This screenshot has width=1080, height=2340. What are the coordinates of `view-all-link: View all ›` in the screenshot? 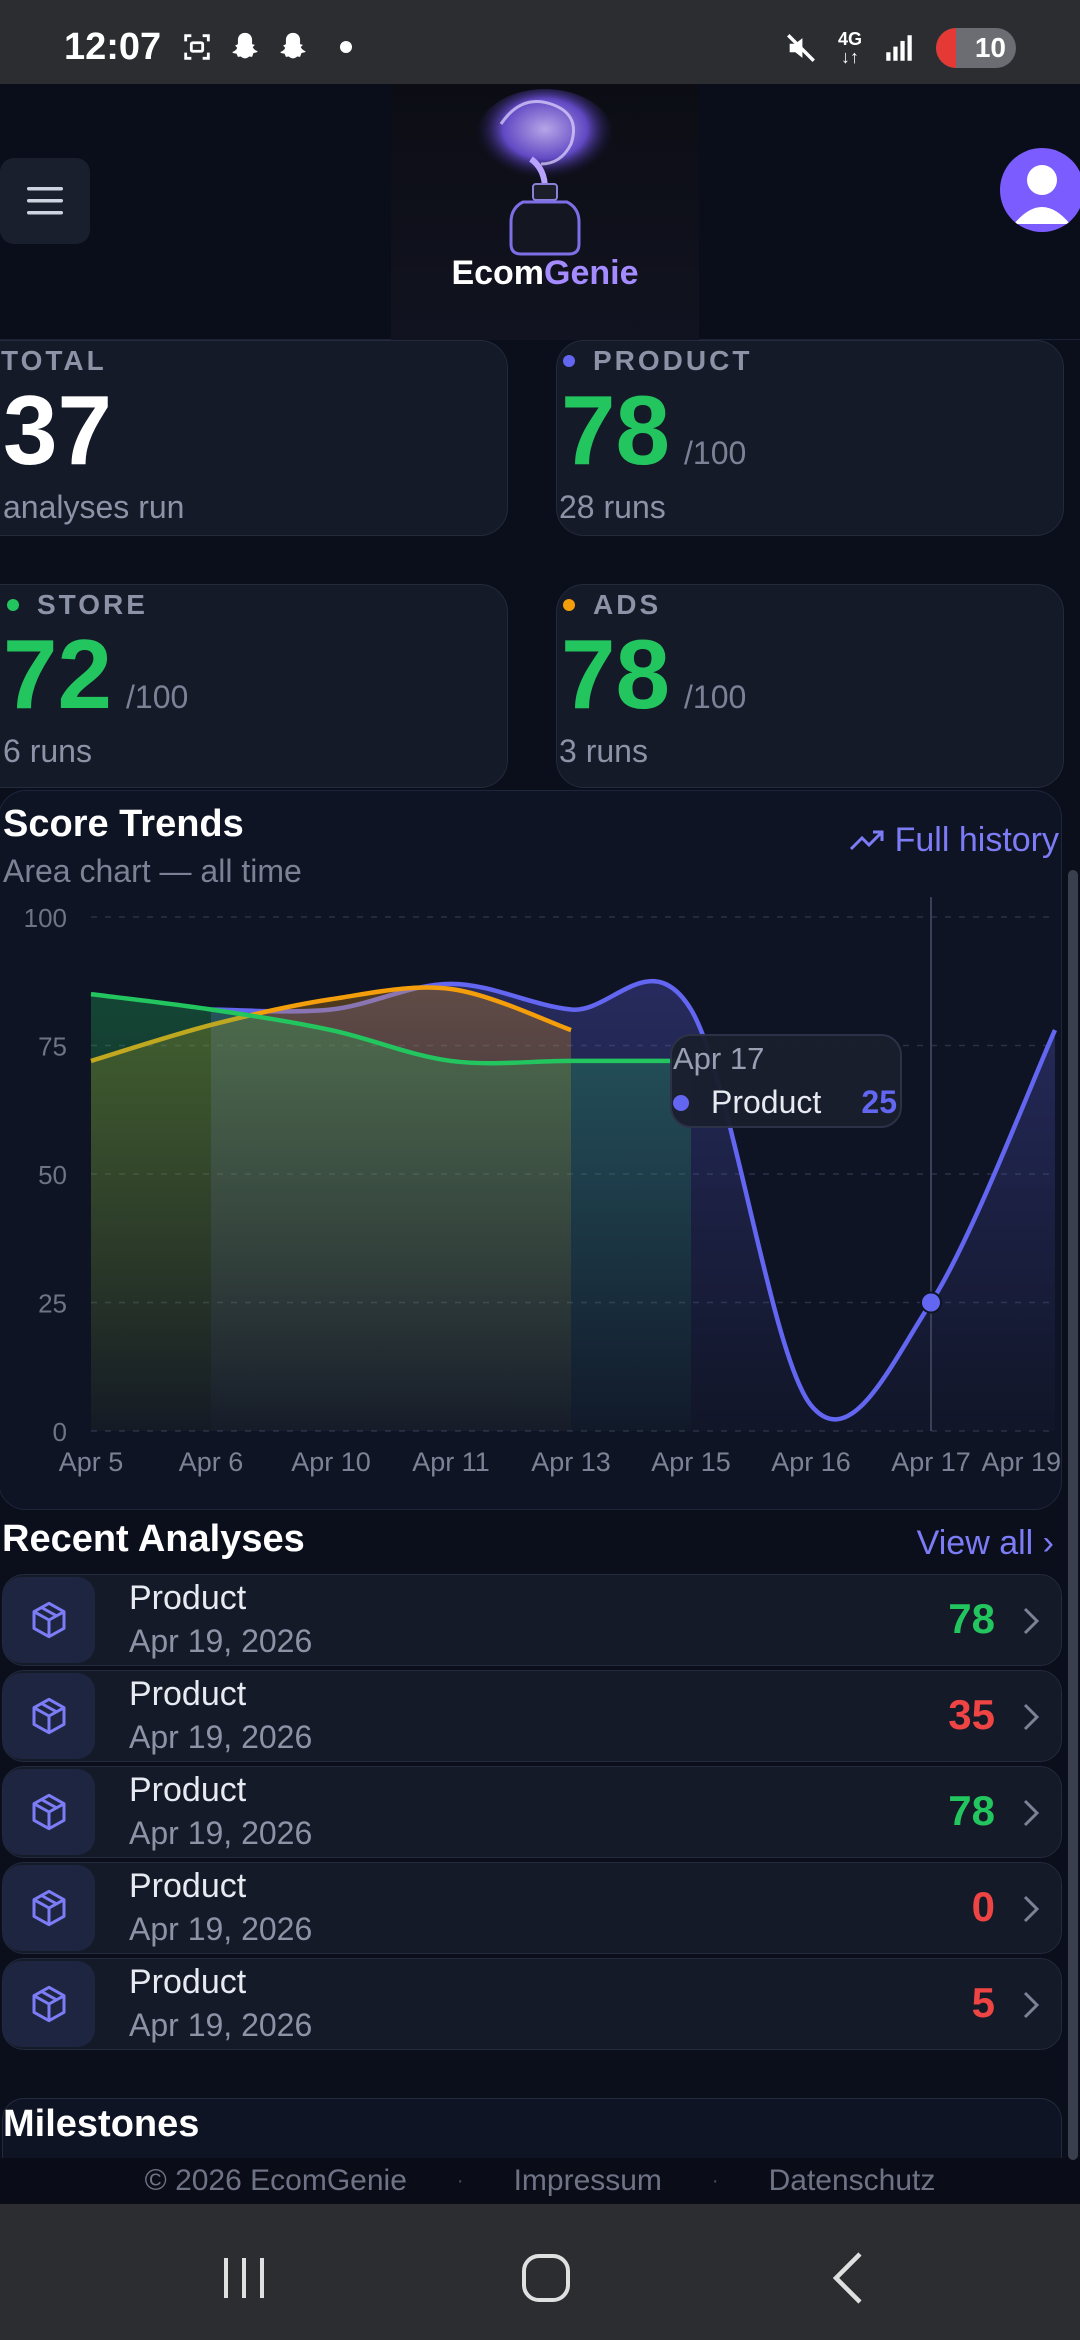 It's located at (985, 1543).